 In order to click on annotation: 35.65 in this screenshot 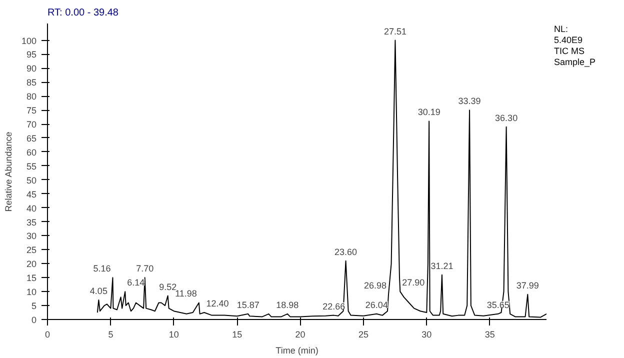, I will do `click(498, 305)`.